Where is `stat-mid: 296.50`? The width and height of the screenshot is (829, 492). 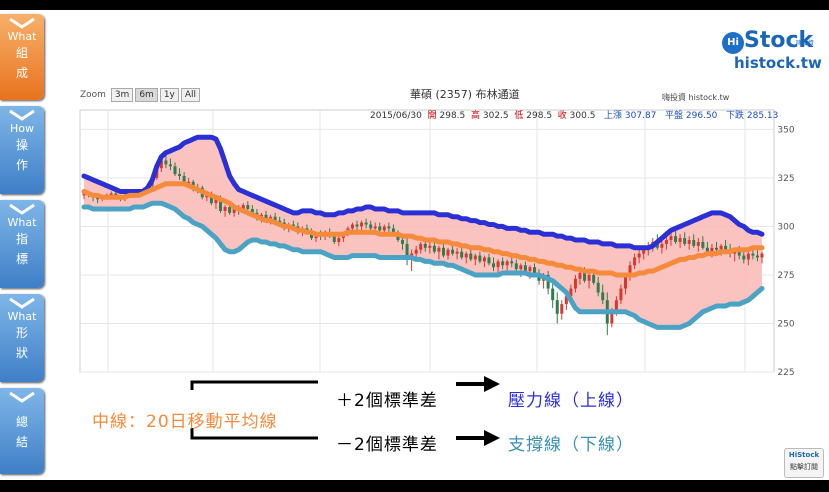
stat-mid: 296.50 is located at coordinates (701, 116).